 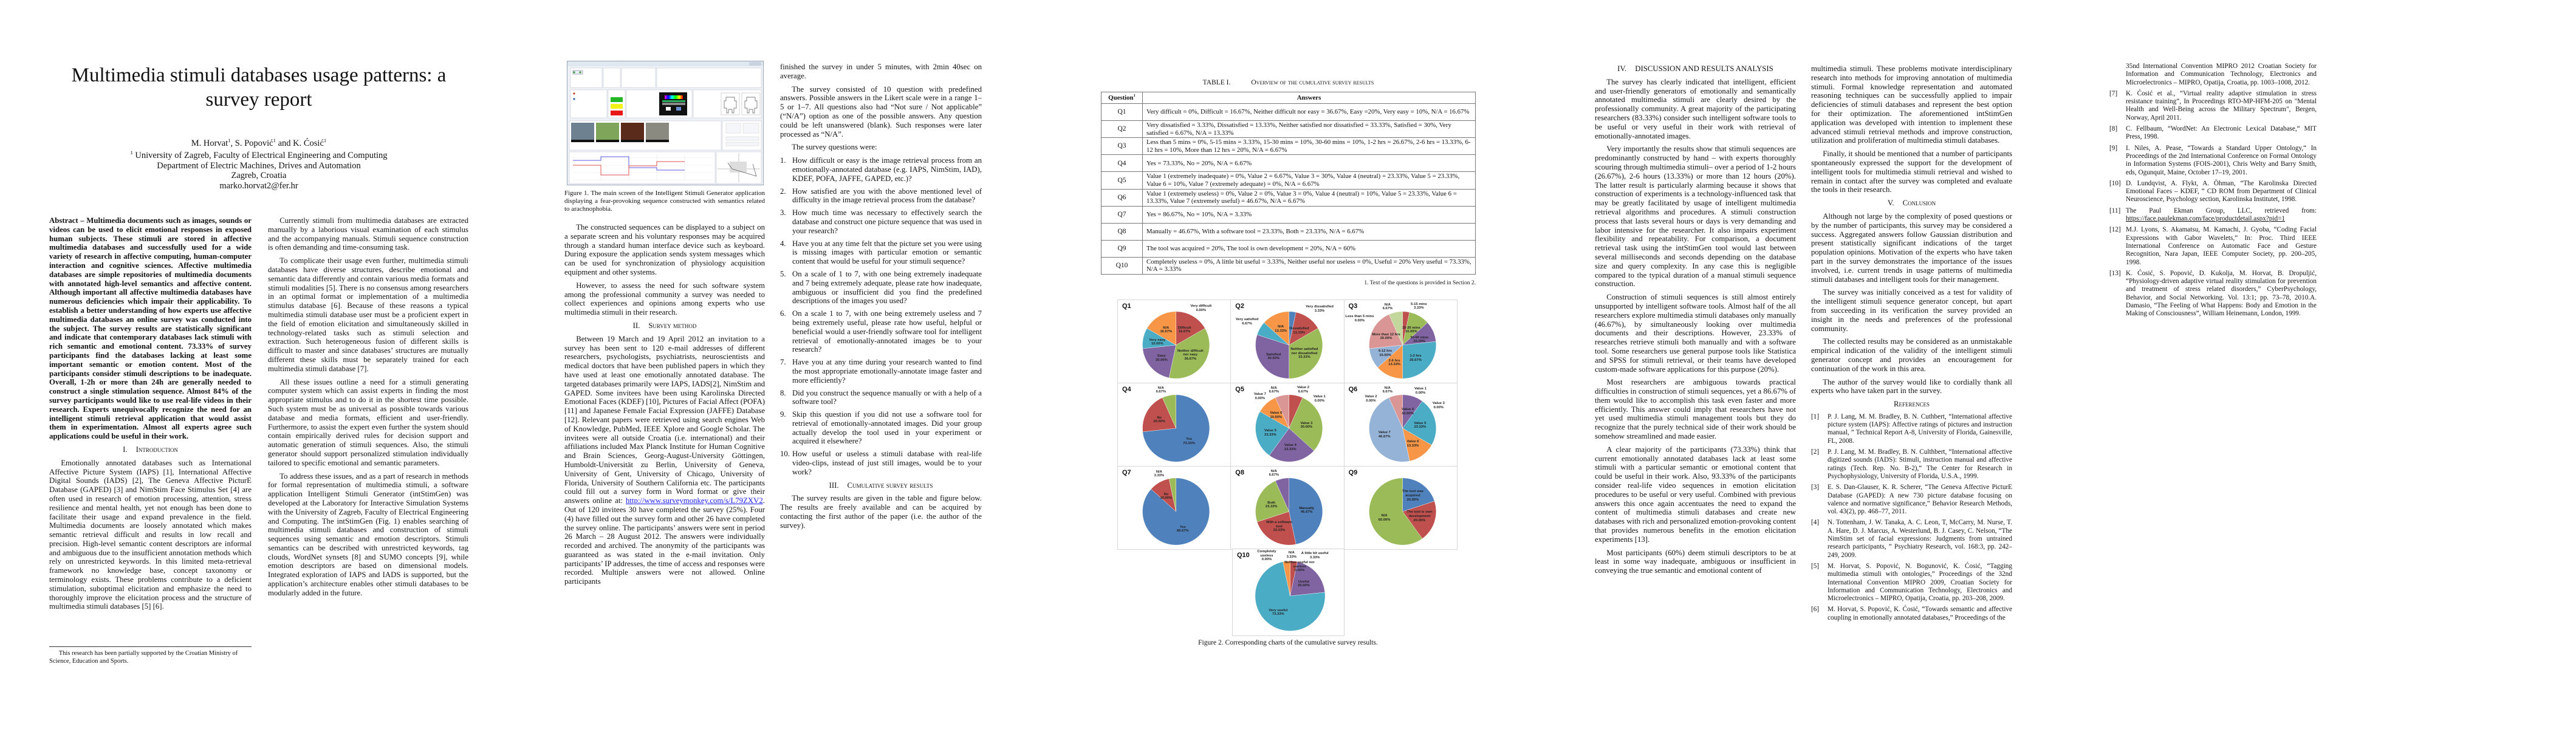 I want to click on section-heading-discussion: IV. DISCUSSION AND RESULTS ANALYSIS, so click(x=1695, y=69).